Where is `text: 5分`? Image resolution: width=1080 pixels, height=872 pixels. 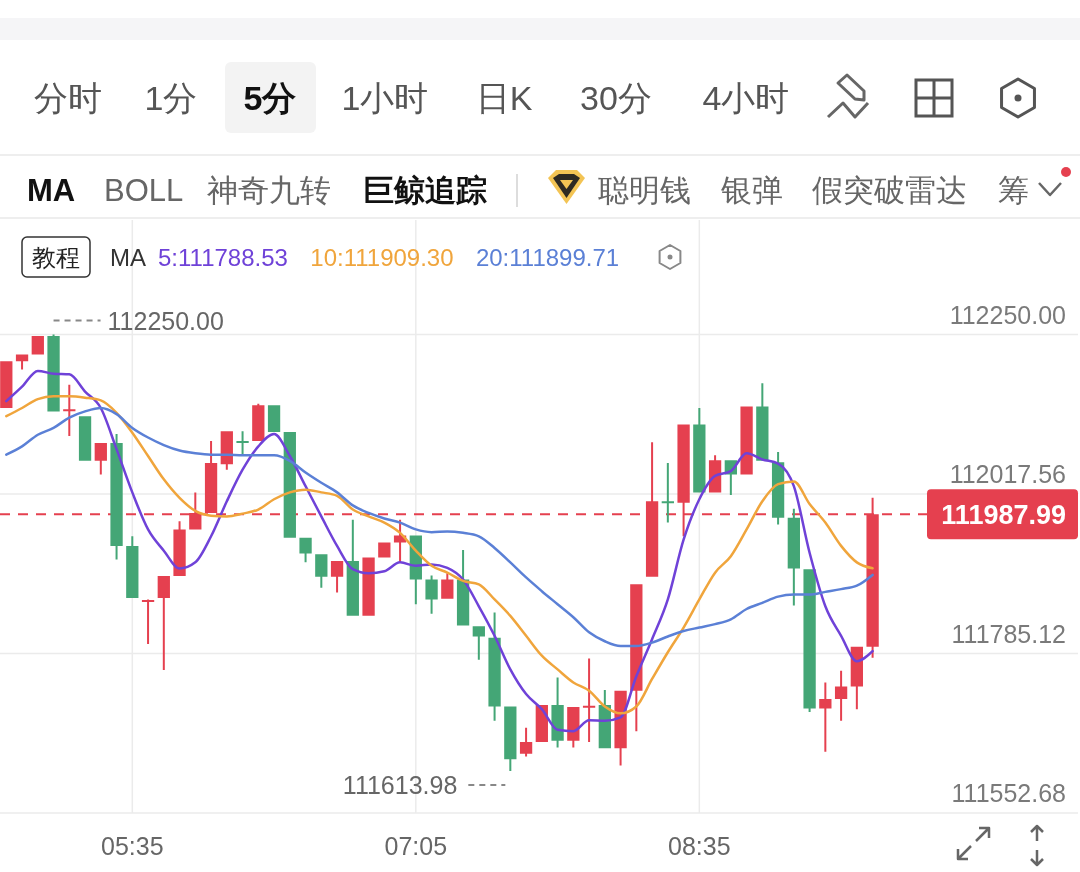 text: 5分 is located at coordinates (270, 98).